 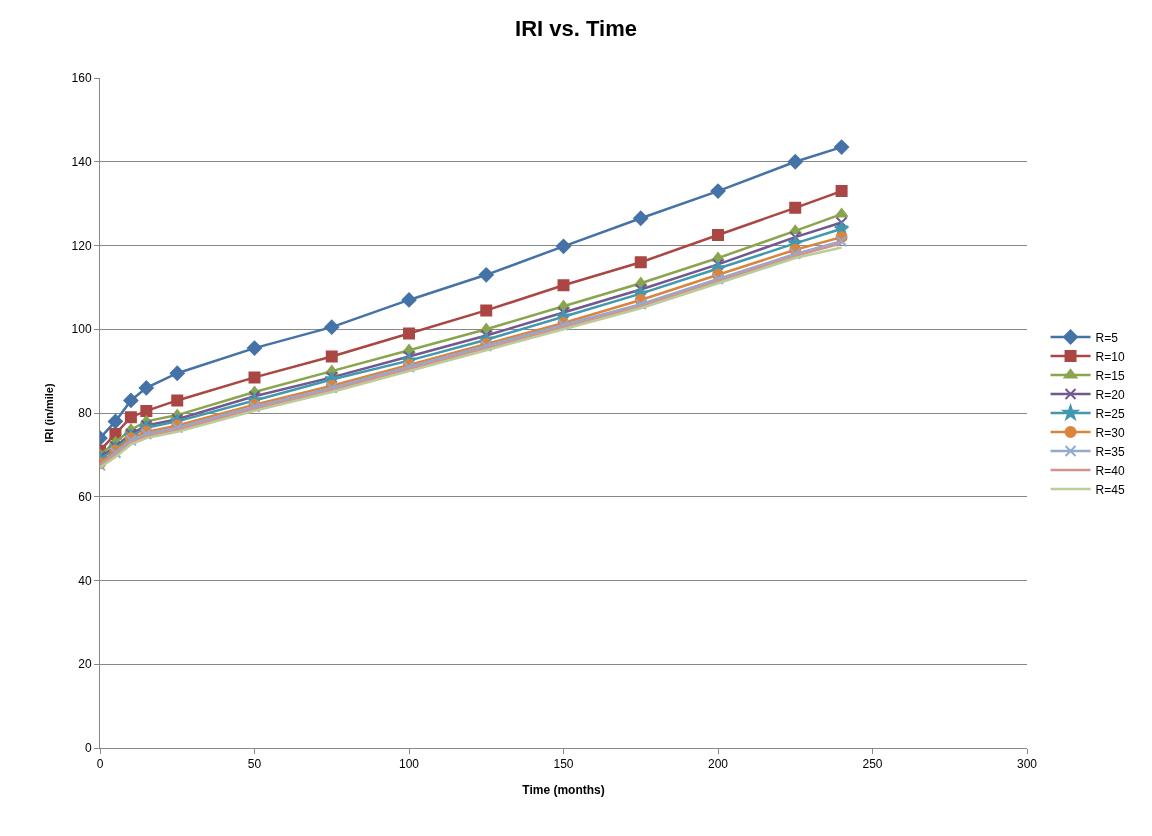 I want to click on x-tick-label: 100, so click(x=409, y=764).